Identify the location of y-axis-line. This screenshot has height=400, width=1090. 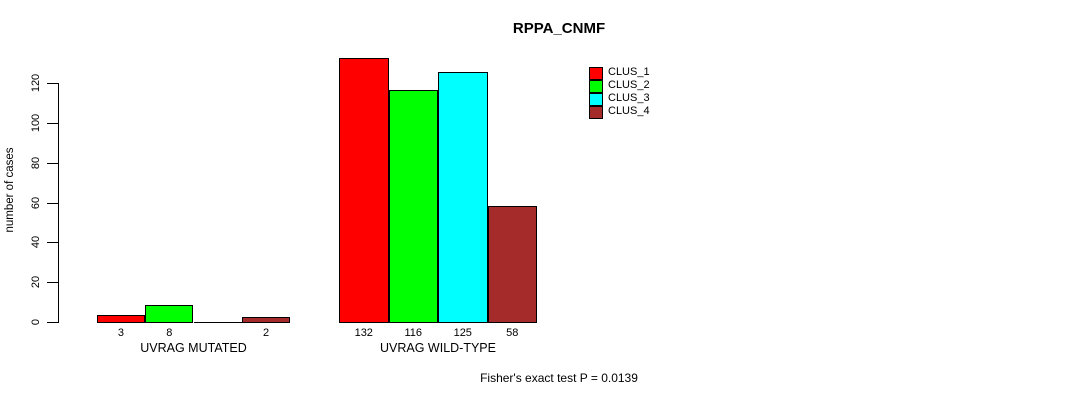
(58, 203).